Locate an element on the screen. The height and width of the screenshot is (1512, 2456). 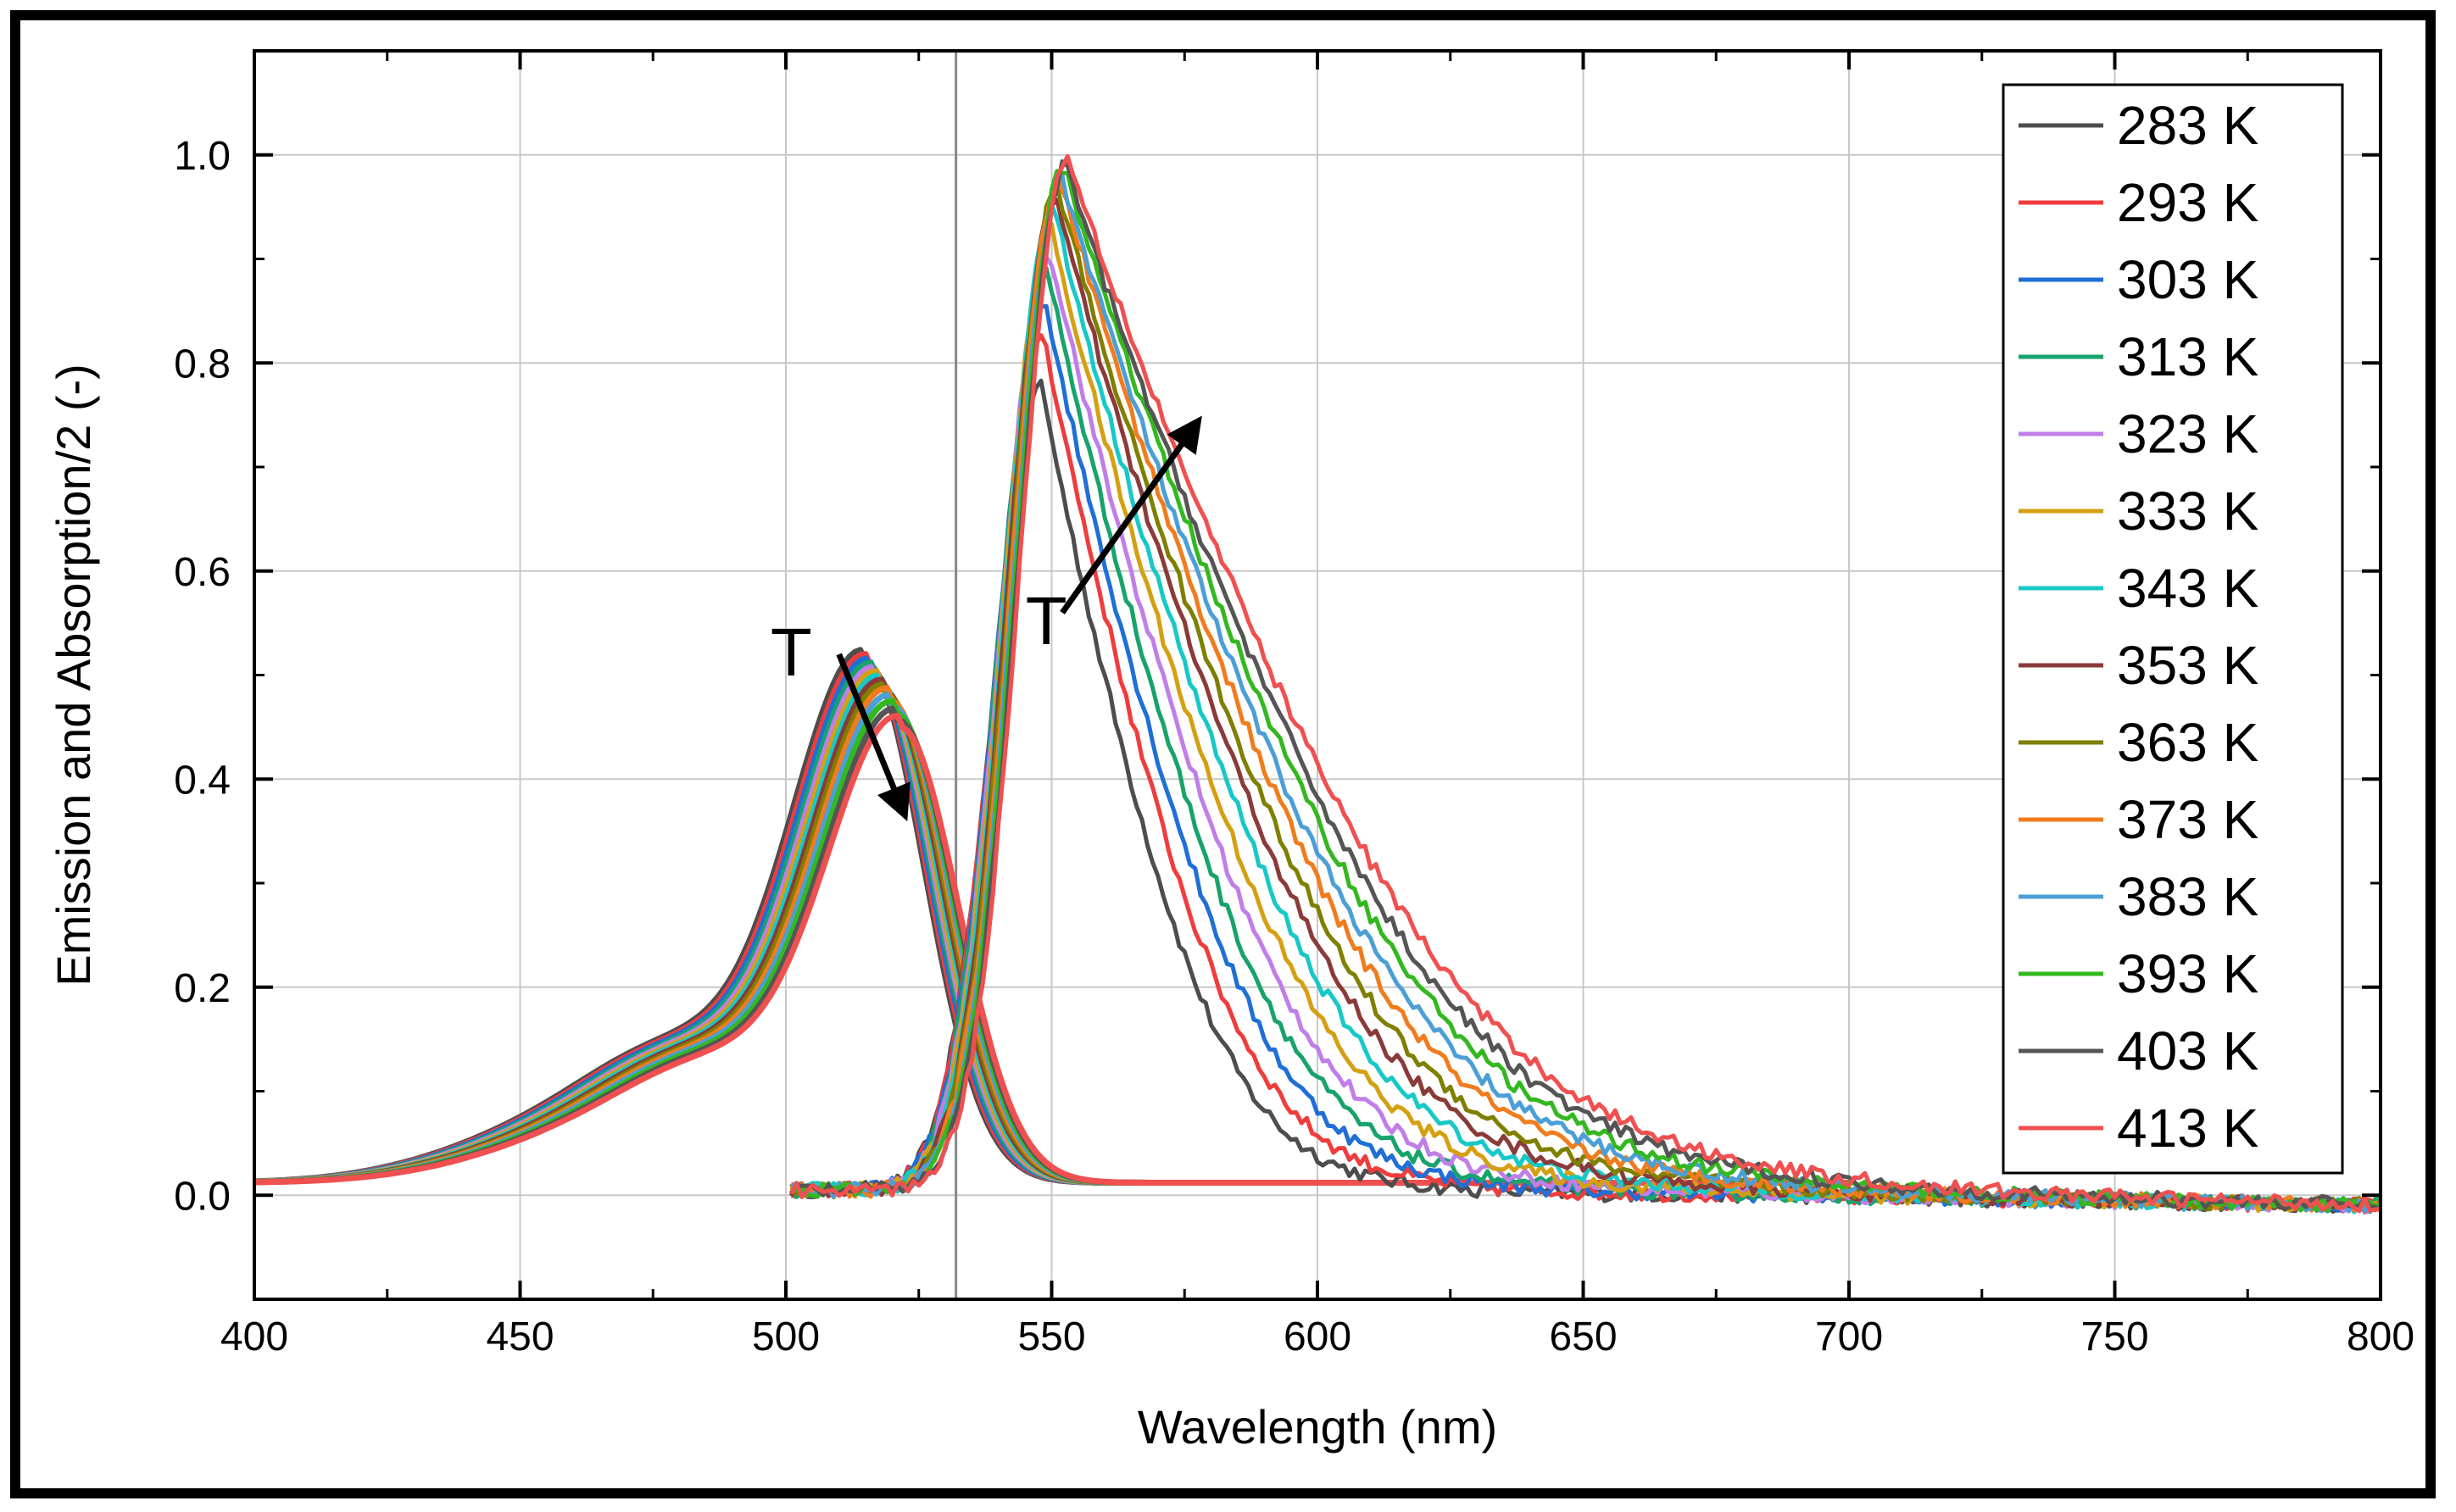
y-axis-title: Emission and Absorption/2 (-) is located at coordinates (73, 676).